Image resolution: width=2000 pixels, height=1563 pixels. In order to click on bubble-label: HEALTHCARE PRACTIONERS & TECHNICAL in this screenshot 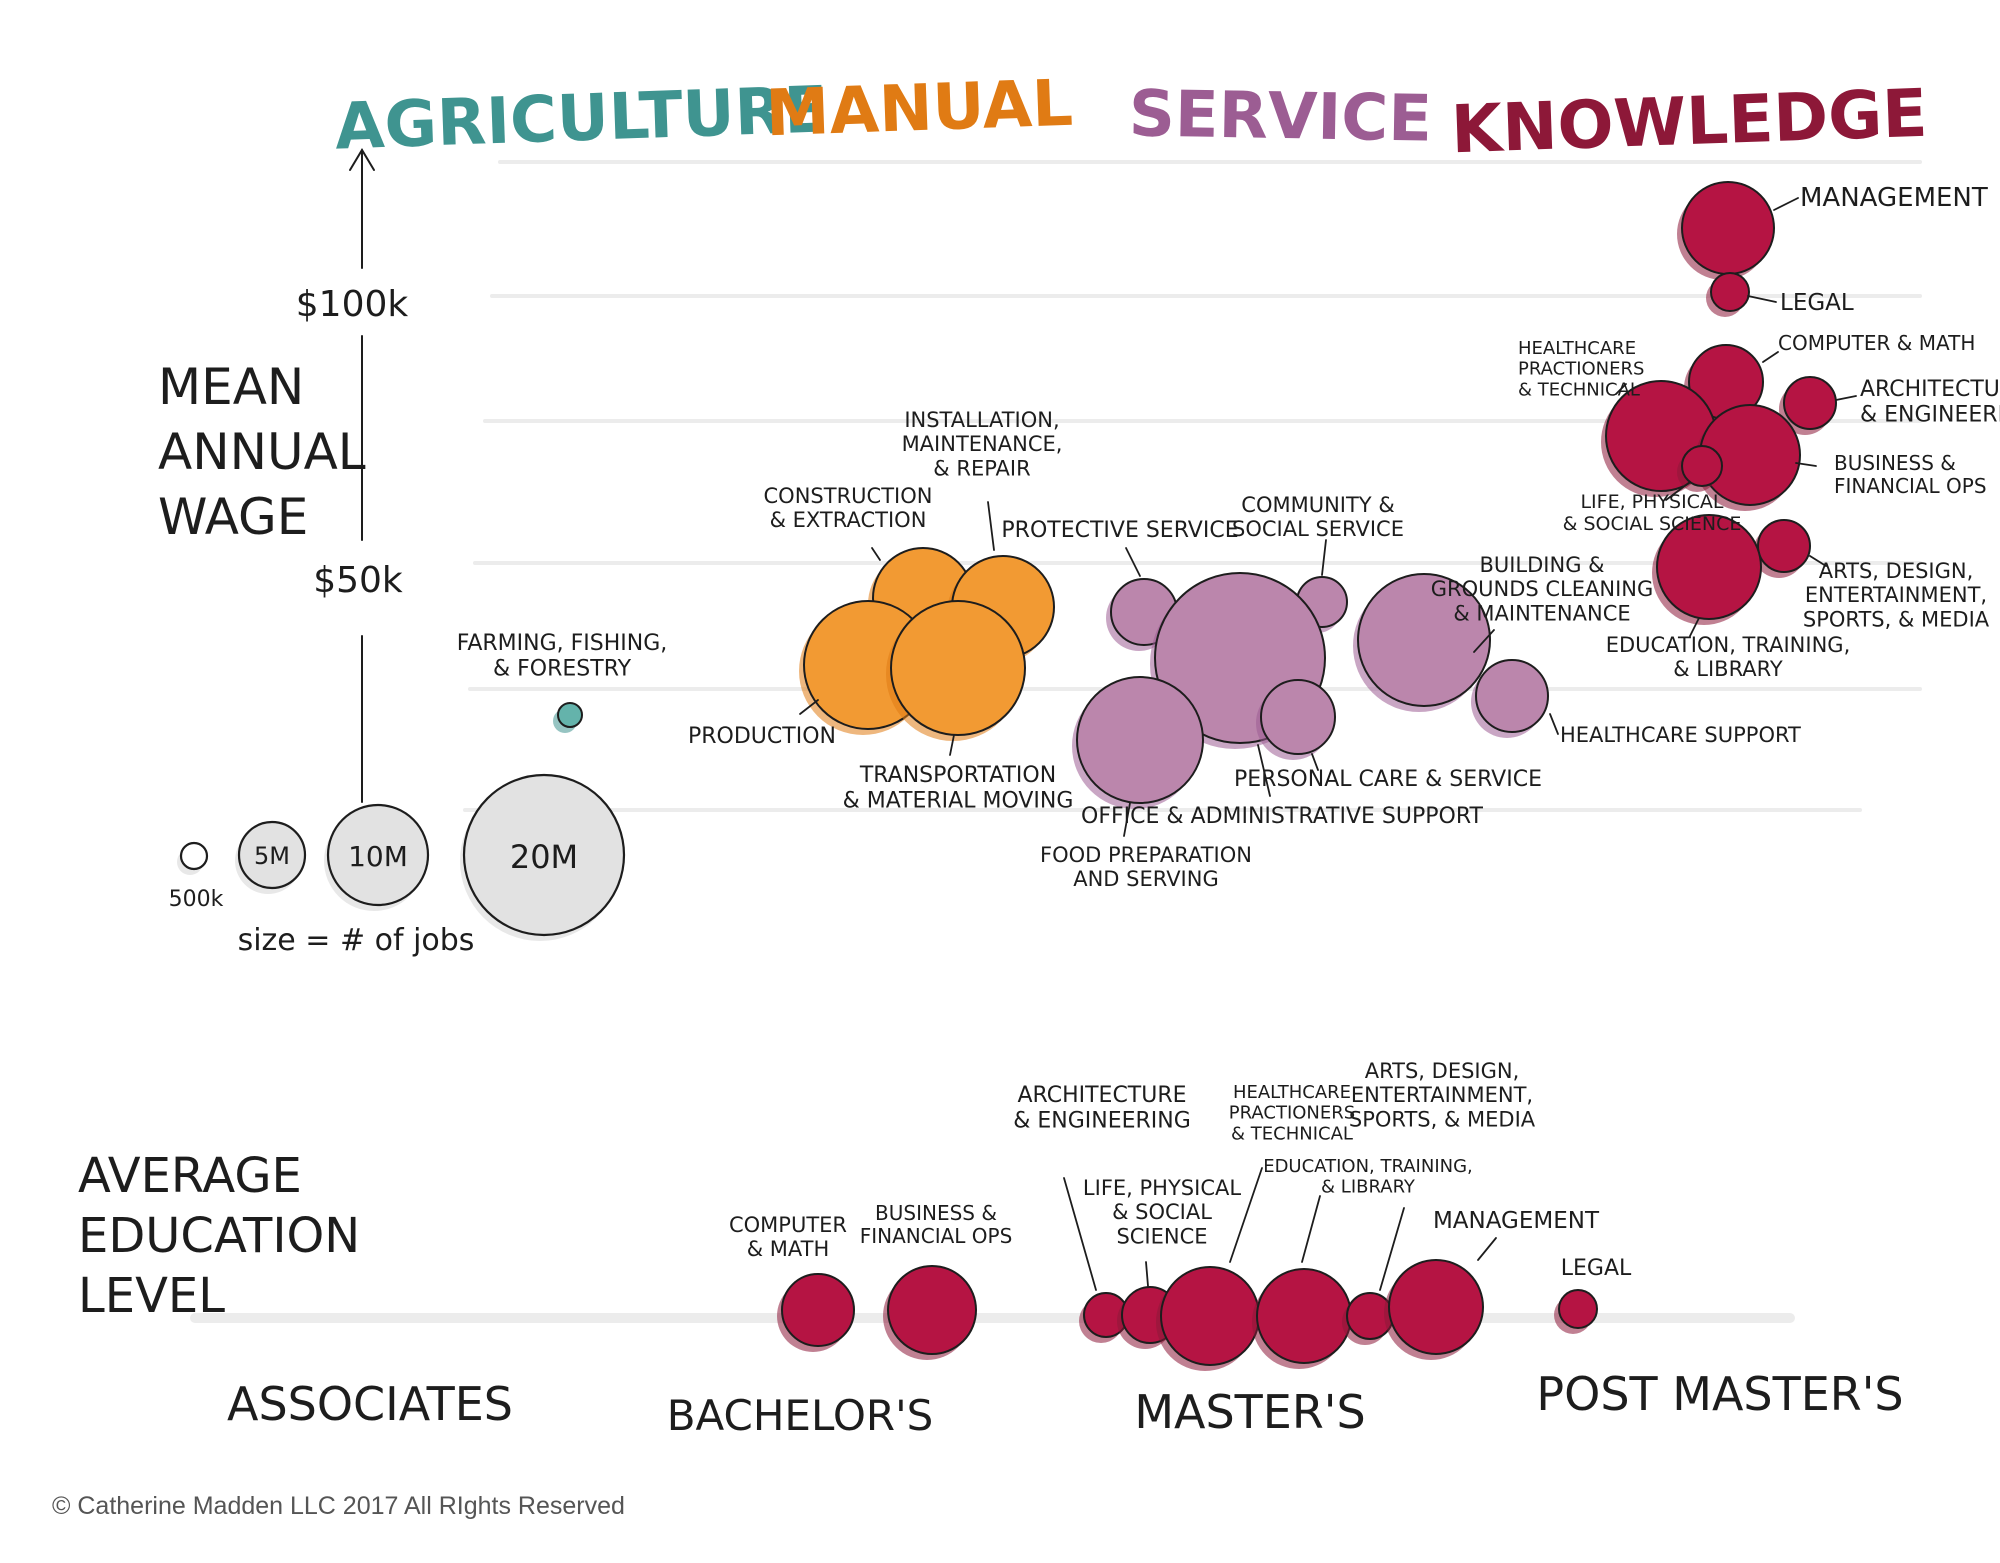, I will do `click(1581, 369)`.